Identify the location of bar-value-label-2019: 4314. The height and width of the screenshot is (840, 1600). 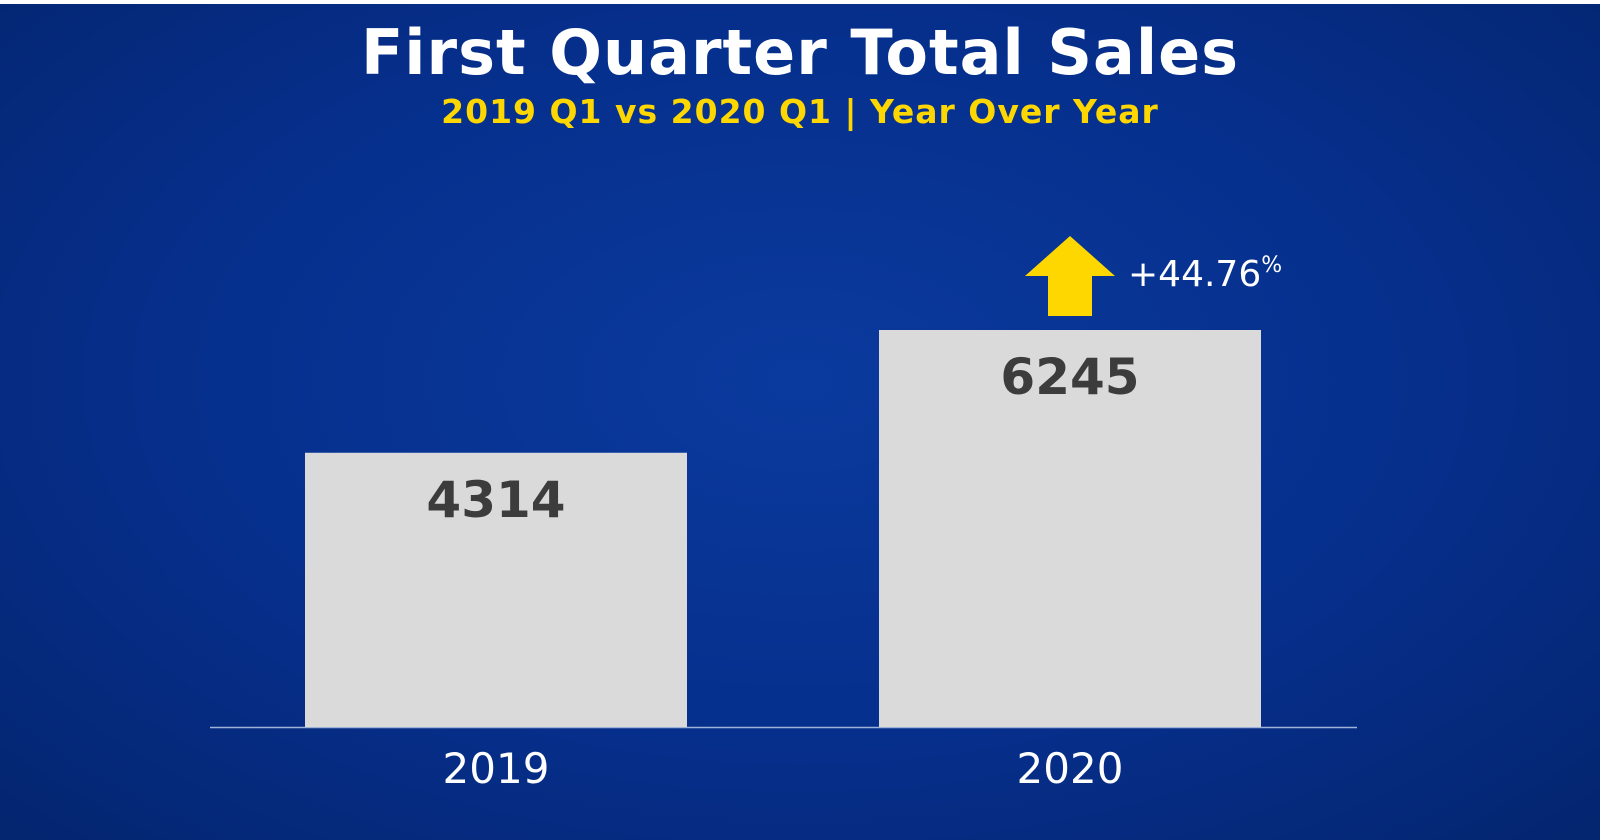
(495, 500).